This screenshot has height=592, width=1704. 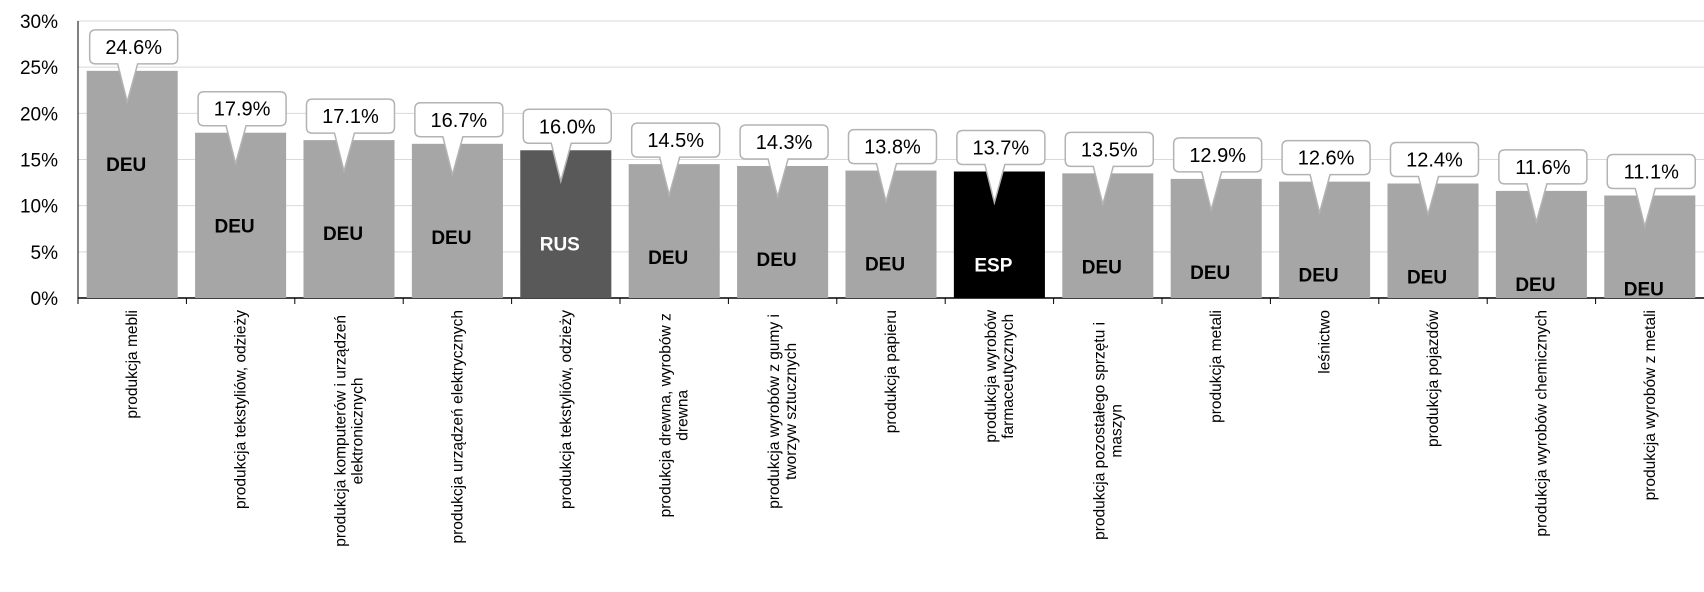 I want to click on value-label: 14.3%, so click(x=784, y=143).